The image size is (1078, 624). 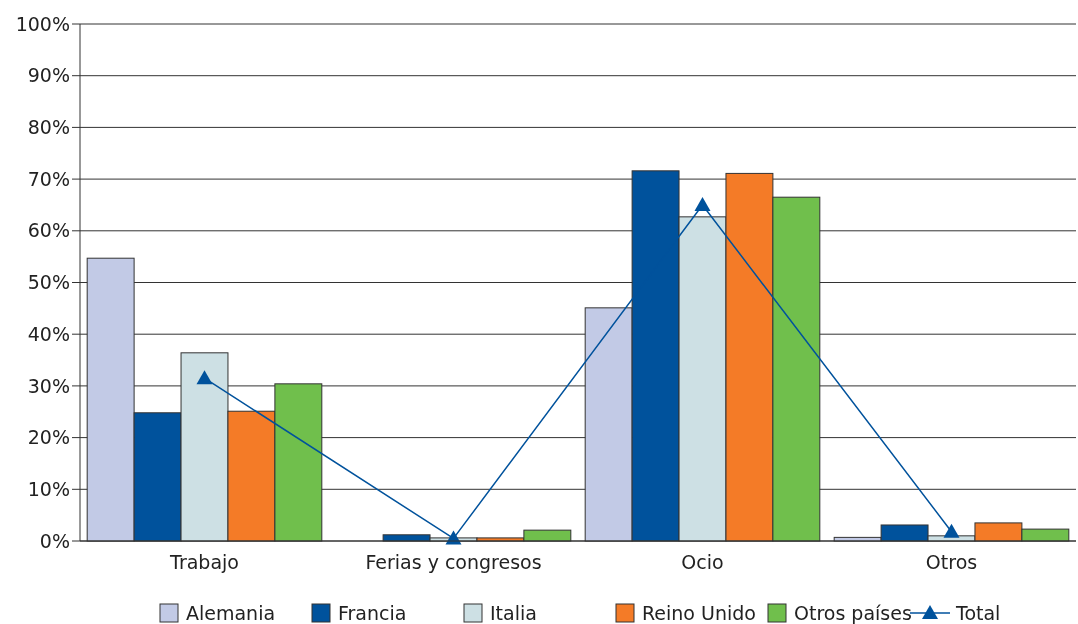 What do you see at coordinates (42, 23) in the screenshot?
I see `y-tick-label: 100%` at bounding box center [42, 23].